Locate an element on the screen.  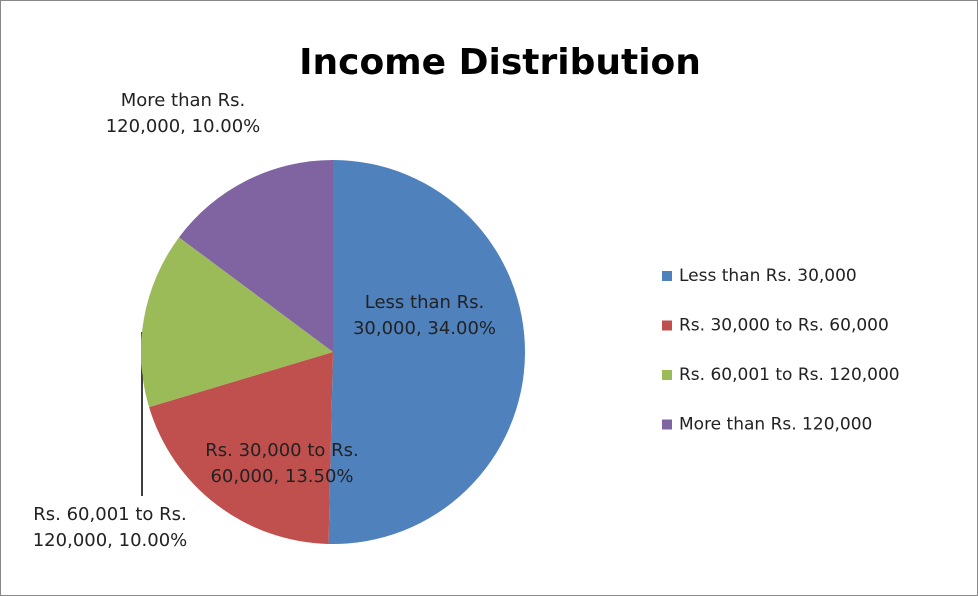
label-category: More than Rs. 120,000 is located at coordinates (175, 113).